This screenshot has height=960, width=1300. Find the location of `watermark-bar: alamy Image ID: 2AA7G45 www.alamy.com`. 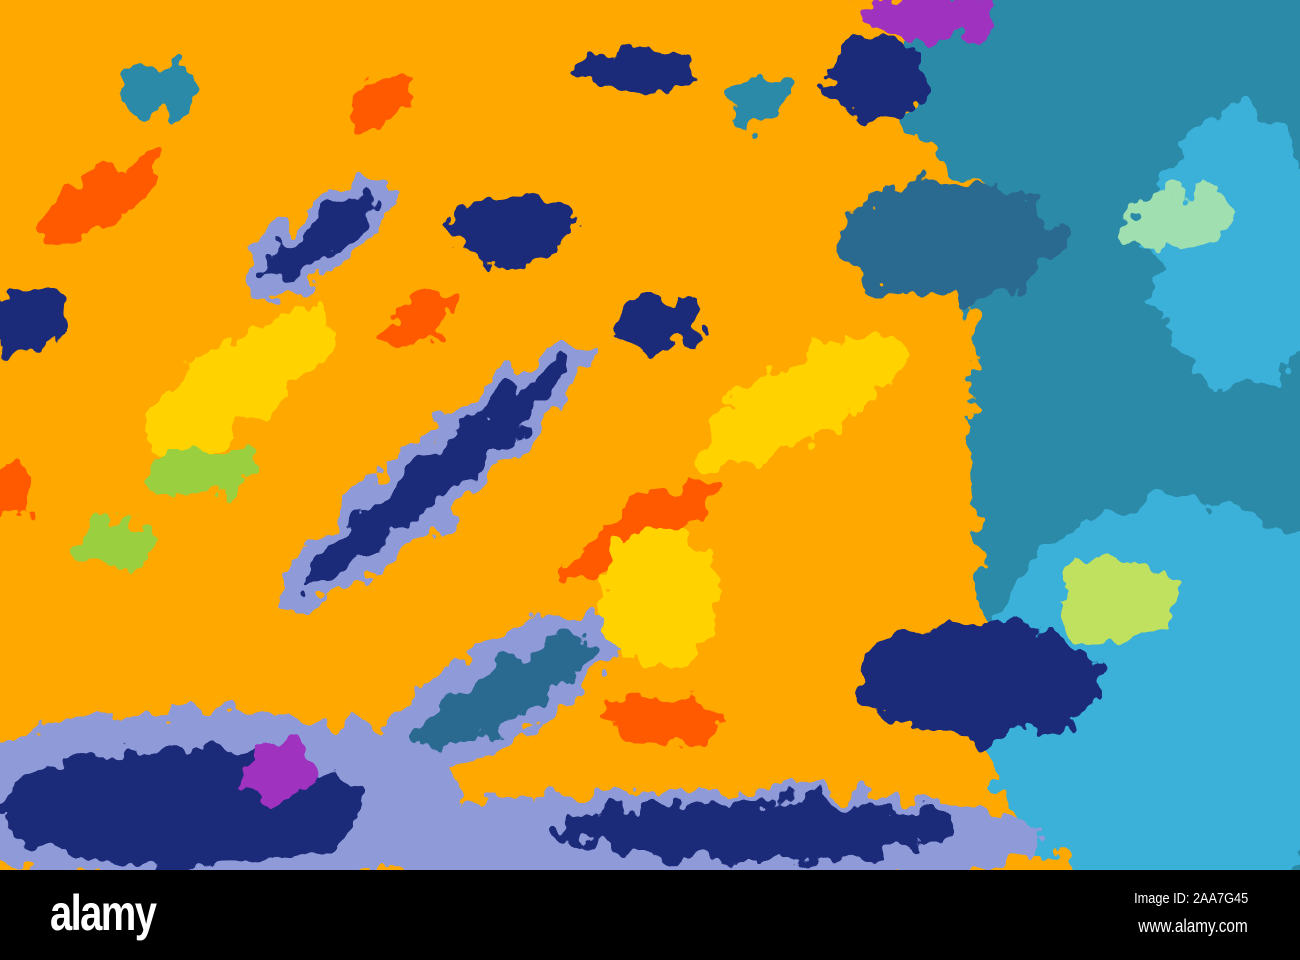

watermark-bar: alamy Image ID: 2AA7G45 www.alamy.com is located at coordinates (650, 915).